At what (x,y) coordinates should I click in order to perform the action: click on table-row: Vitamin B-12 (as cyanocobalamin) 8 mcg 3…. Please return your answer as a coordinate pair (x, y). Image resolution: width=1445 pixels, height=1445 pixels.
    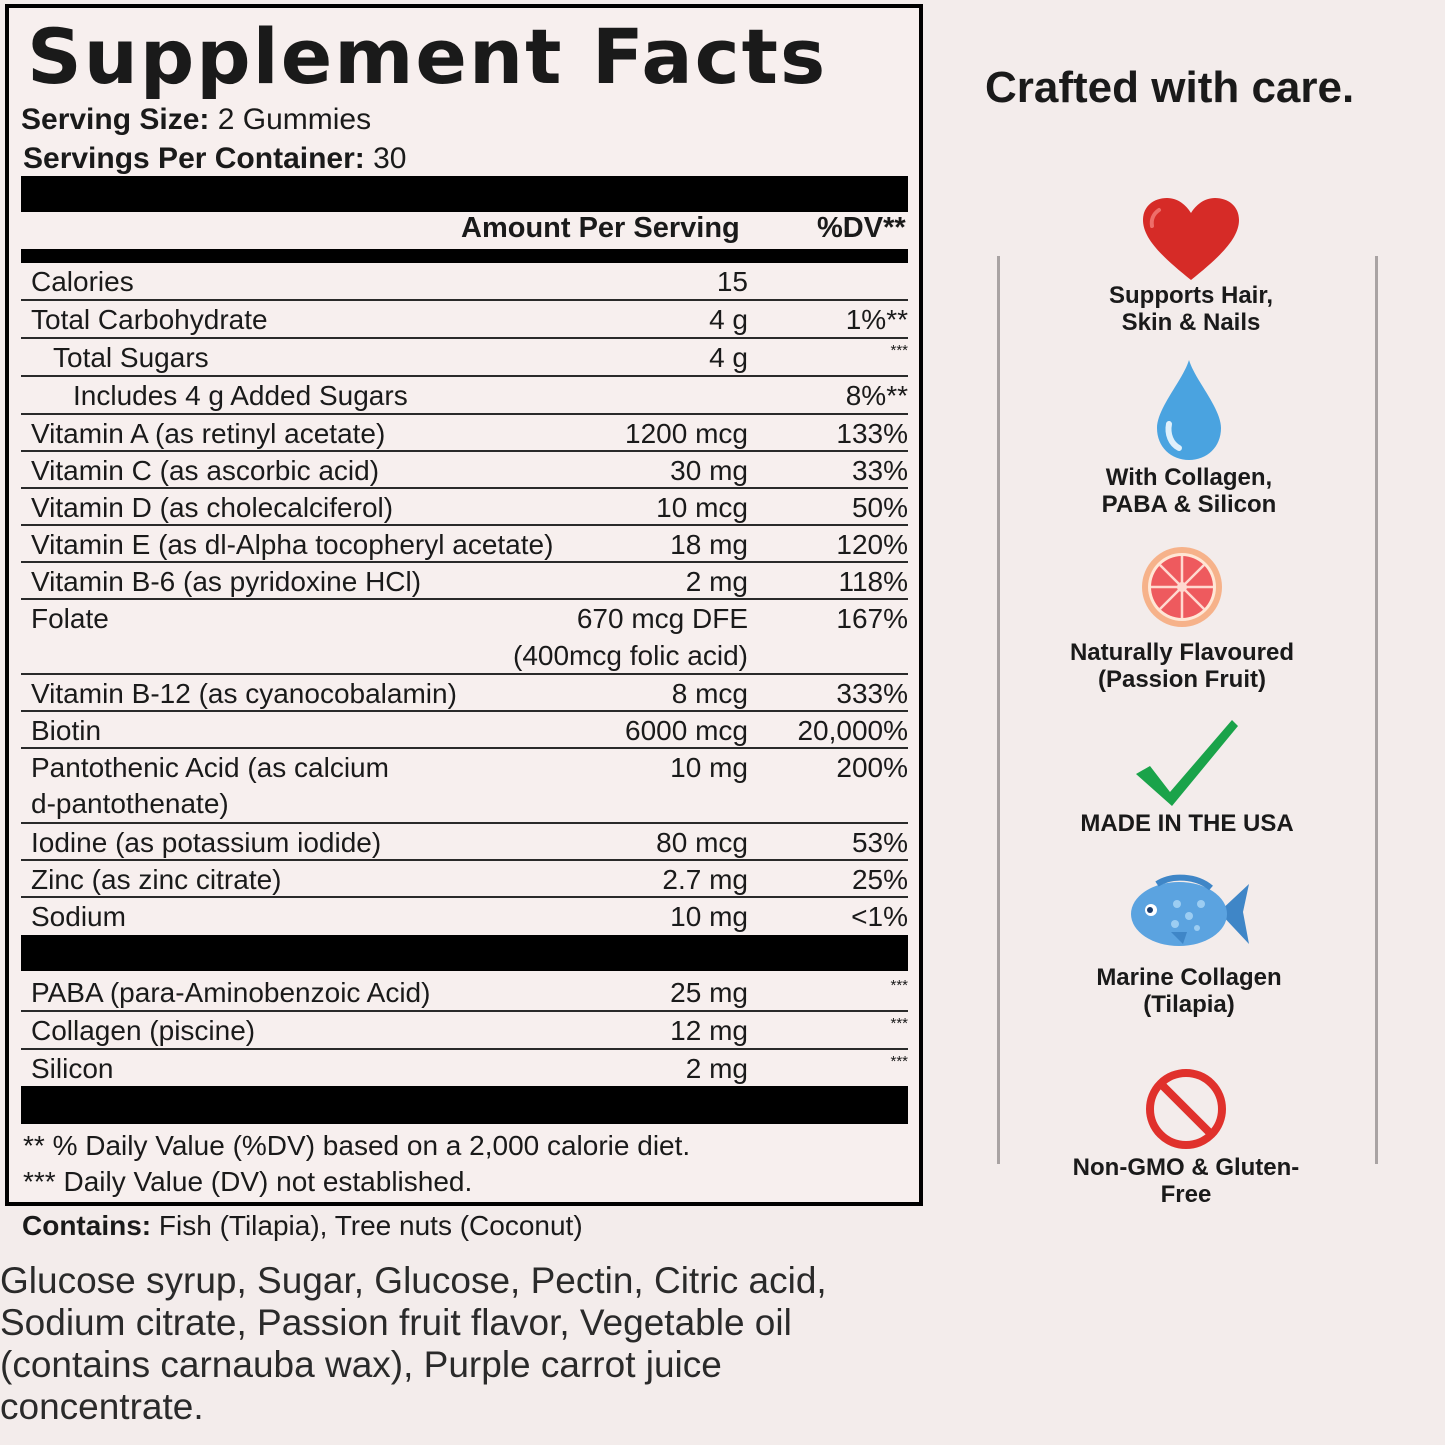
    Looking at the image, I should click on (464, 693).